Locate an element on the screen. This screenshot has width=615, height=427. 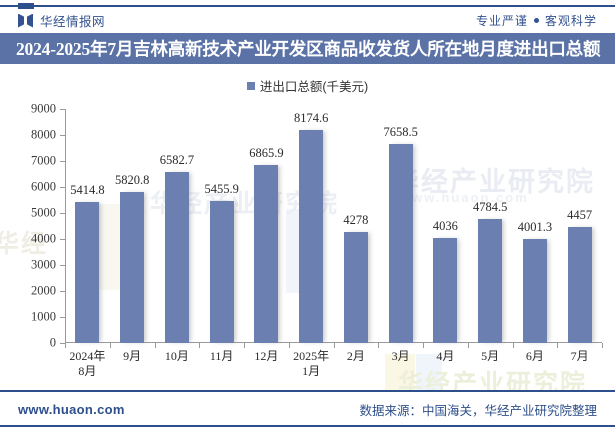
footer-bottom-divider is located at coordinates (307, 426).